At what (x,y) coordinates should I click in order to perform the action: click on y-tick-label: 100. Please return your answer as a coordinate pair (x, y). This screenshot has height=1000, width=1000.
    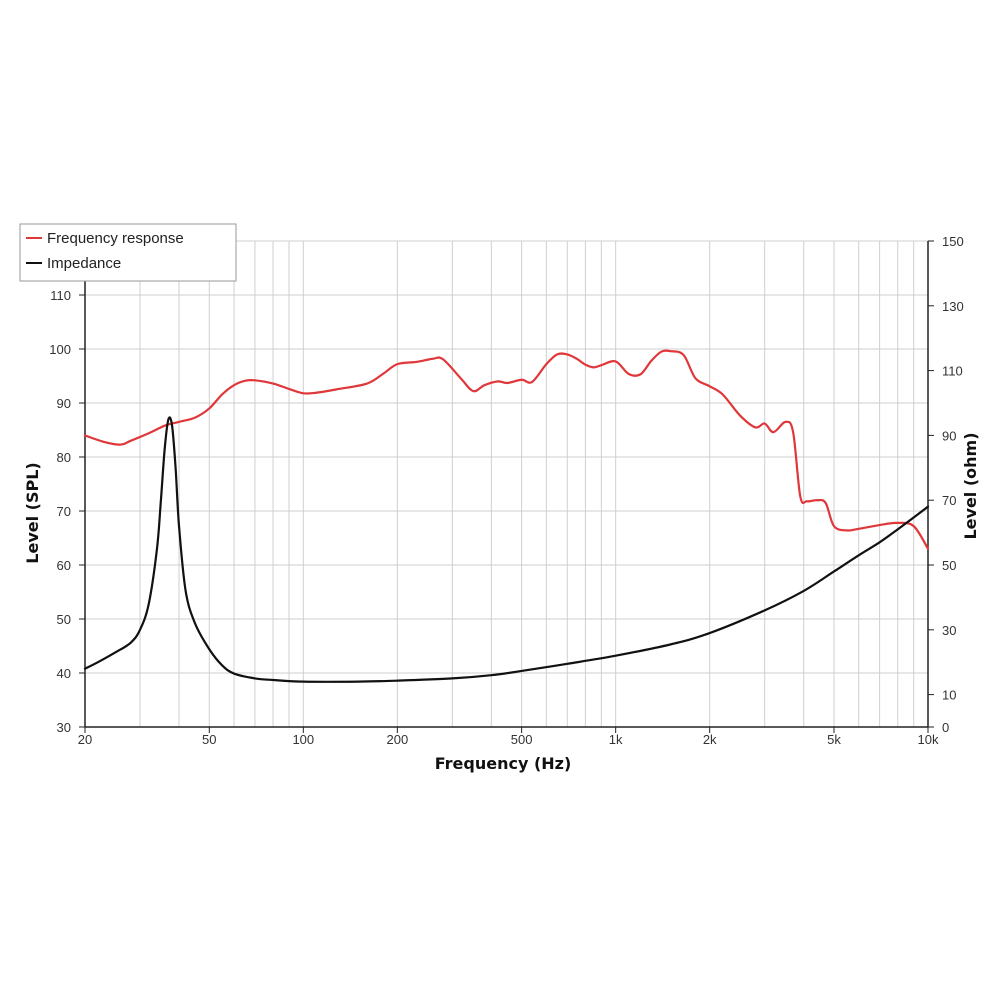
    Looking at the image, I should click on (60, 349).